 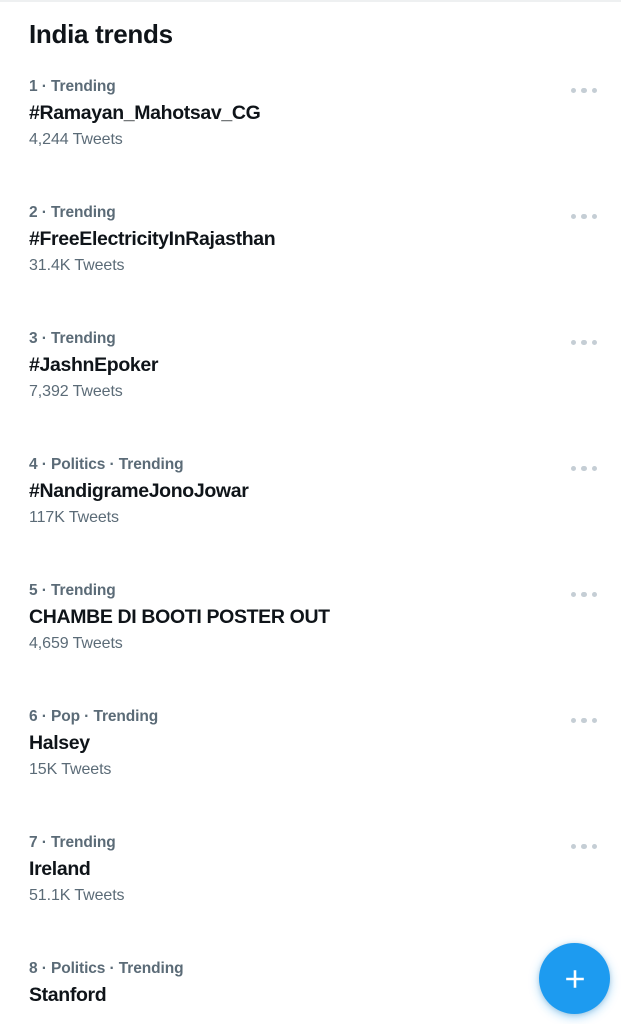 What do you see at coordinates (94, 716) in the screenshot?
I see `trend-meta: 6 · Pop · Trending` at bounding box center [94, 716].